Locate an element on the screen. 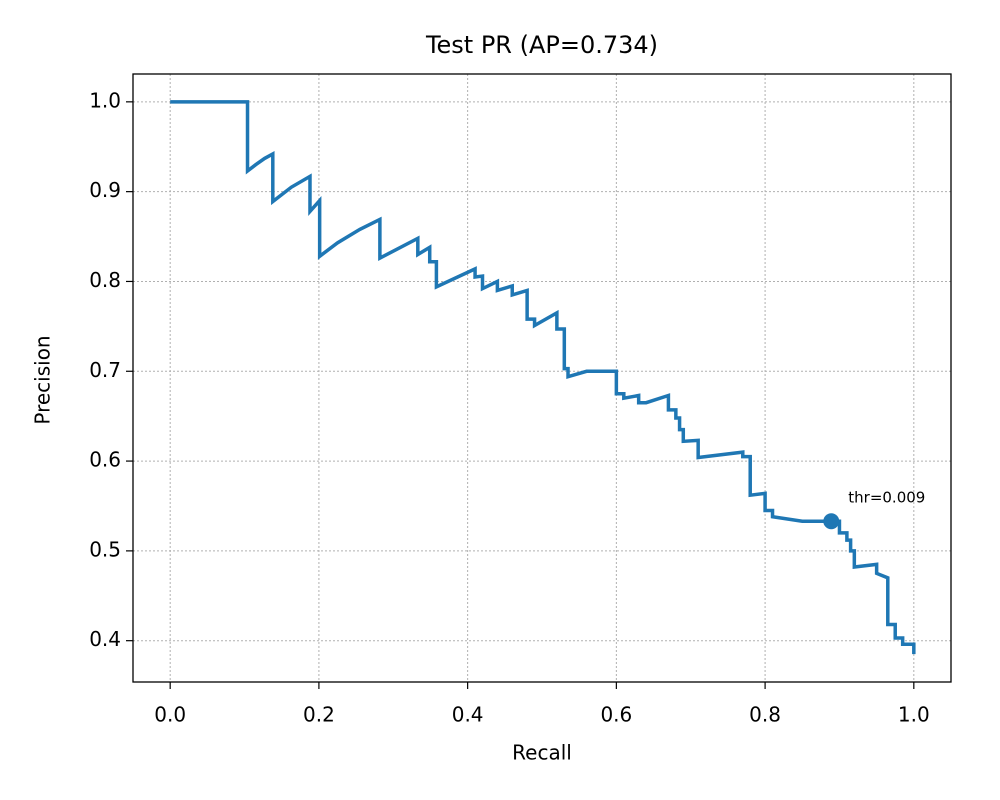 This screenshot has height=800, width=1000. y-tick-label: 0.7 is located at coordinates (105, 370).